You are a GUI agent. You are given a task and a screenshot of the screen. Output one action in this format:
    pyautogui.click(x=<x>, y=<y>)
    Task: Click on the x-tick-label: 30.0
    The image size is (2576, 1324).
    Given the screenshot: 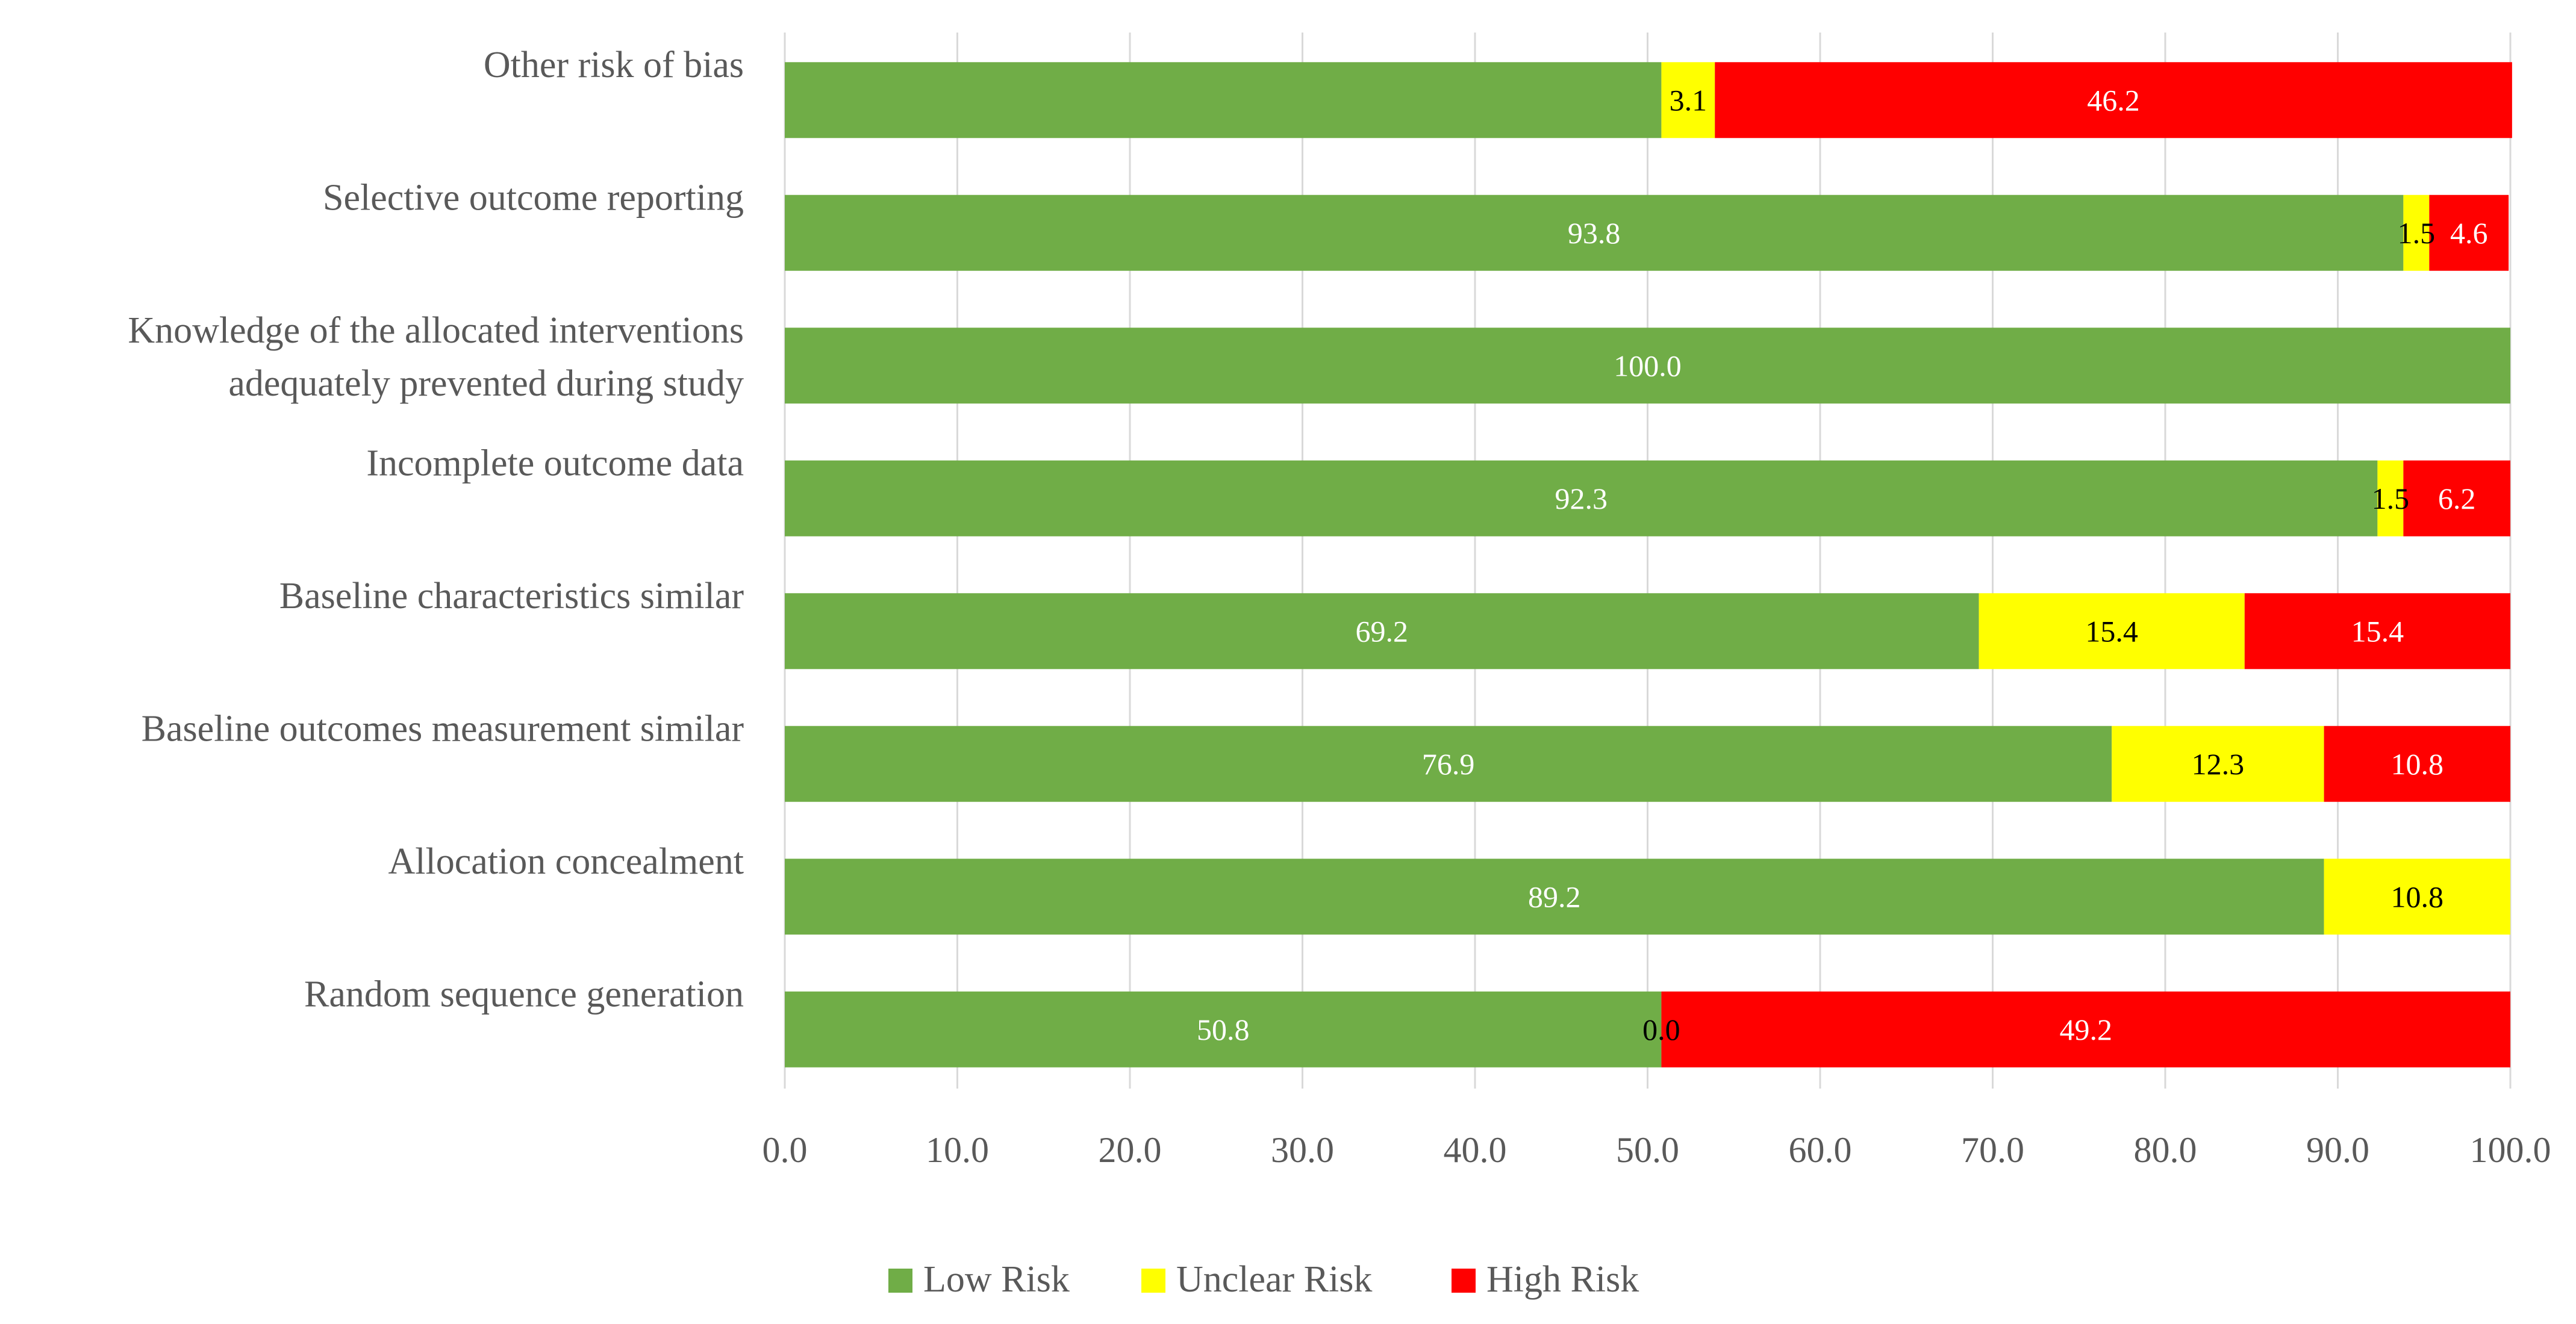 What is the action you would take?
    pyautogui.click(x=1302, y=1150)
    